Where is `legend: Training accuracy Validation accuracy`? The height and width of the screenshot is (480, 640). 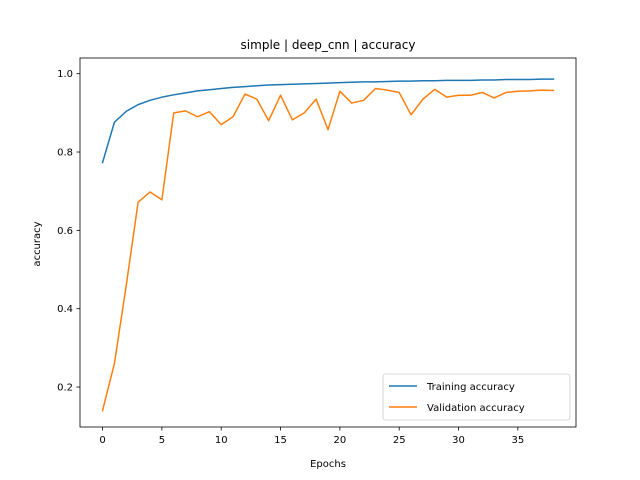 legend: Training accuracy Validation accuracy is located at coordinates (476, 397).